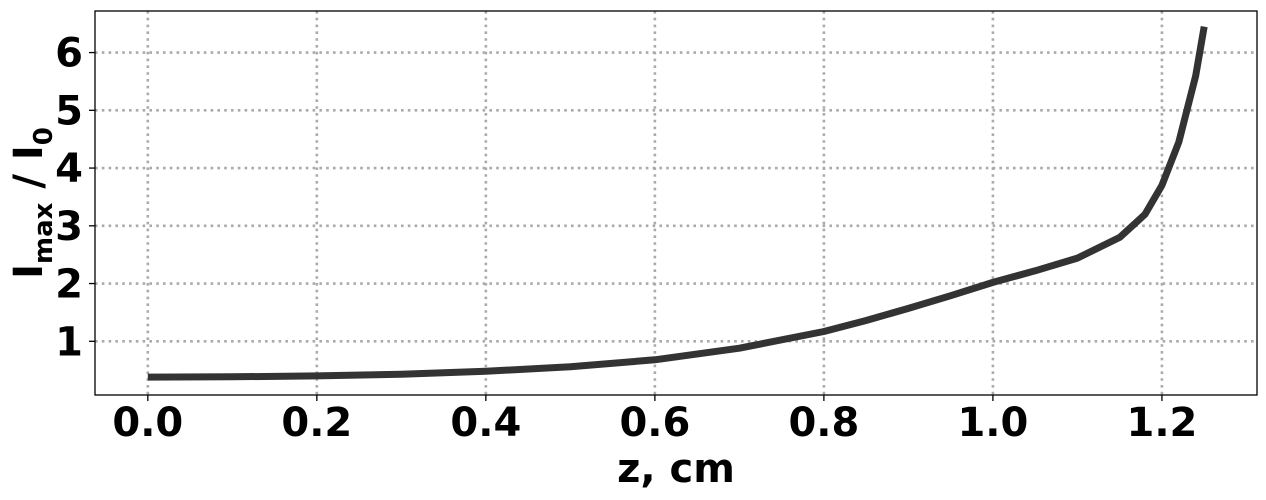 The image size is (1266, 500). What do you see at coordinates (44, 233) in the screenshot?
I see `y-label-main-sub: max` at bounding box center [44, 233].